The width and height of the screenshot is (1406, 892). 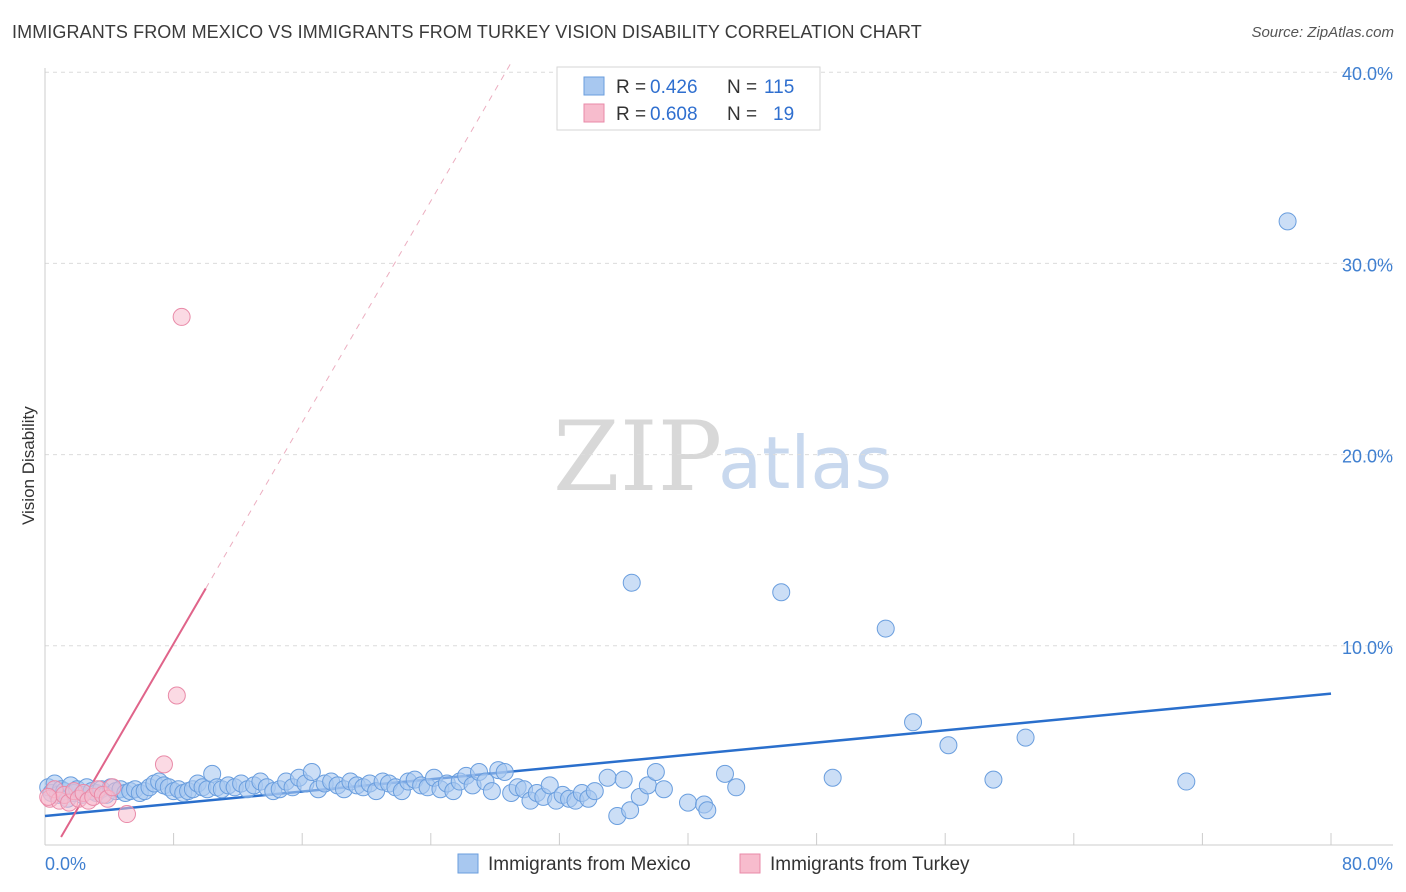 I want to click on bottom-legend-swatch-mexico, so click(x=468, y=863).